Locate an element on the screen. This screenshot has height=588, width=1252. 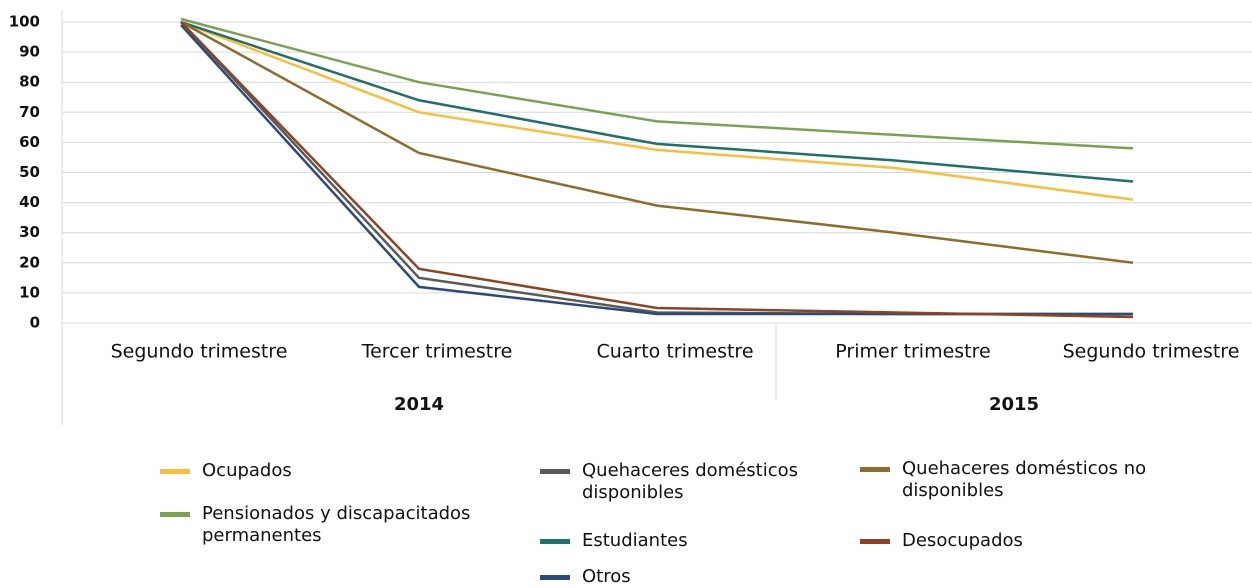
legend-item: Pensionados y discapacitados permanentes is located at coordinates (341, 525).